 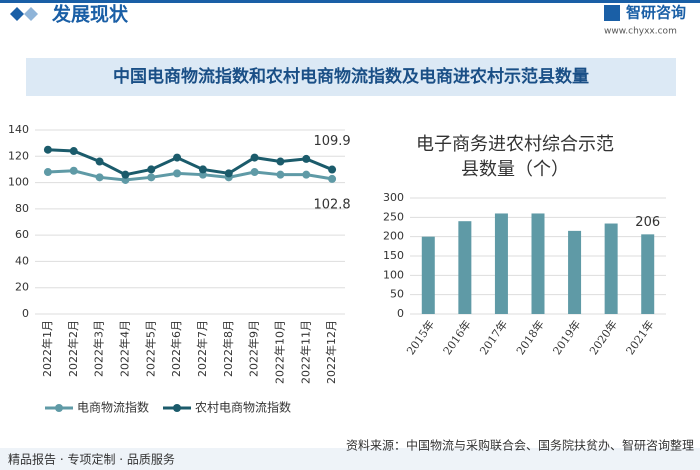 What do you see at coordinates (99, 348) in the screenshot?
I see `x-tick-label: 2022年3月` at bounding box center [99, 348].